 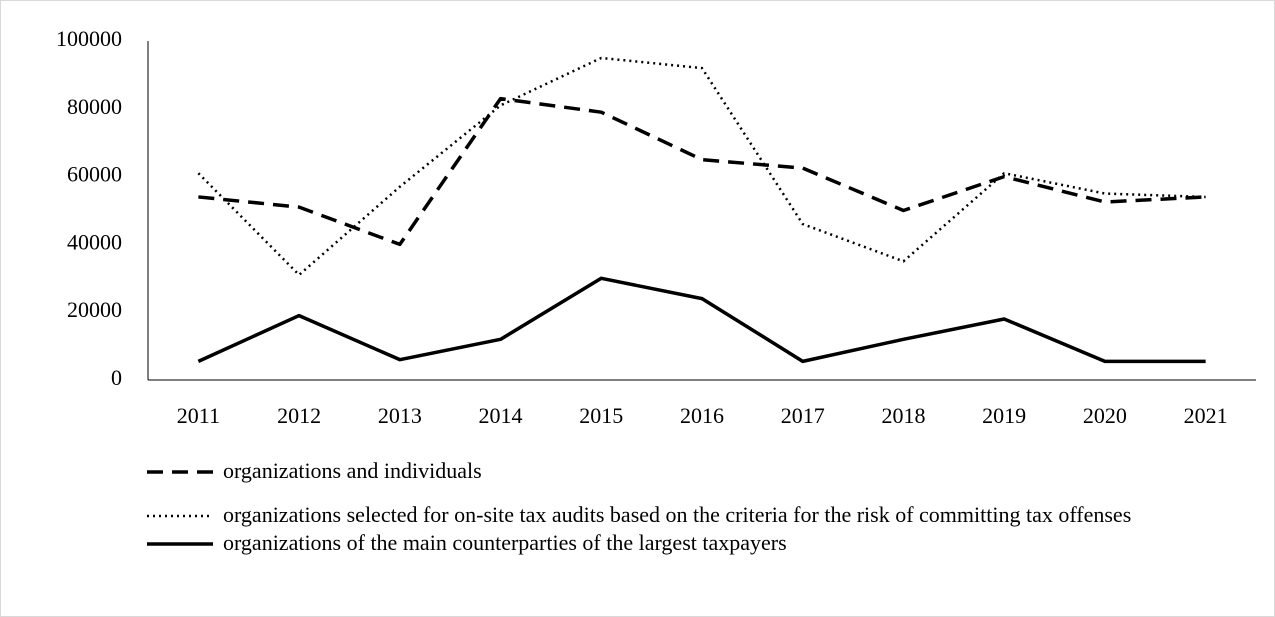 What do you see at coordinates (94, 309) in the screenshot?
I see `y-tick-label: 20000` at bounding box center [94, 309].